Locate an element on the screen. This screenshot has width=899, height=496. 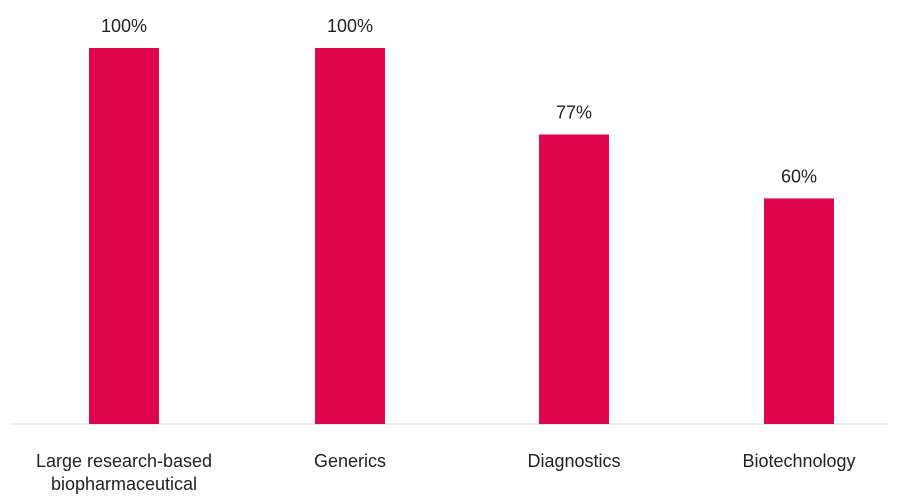
category-label-line: biopharmaceutical is located at coordinates (124, 484).